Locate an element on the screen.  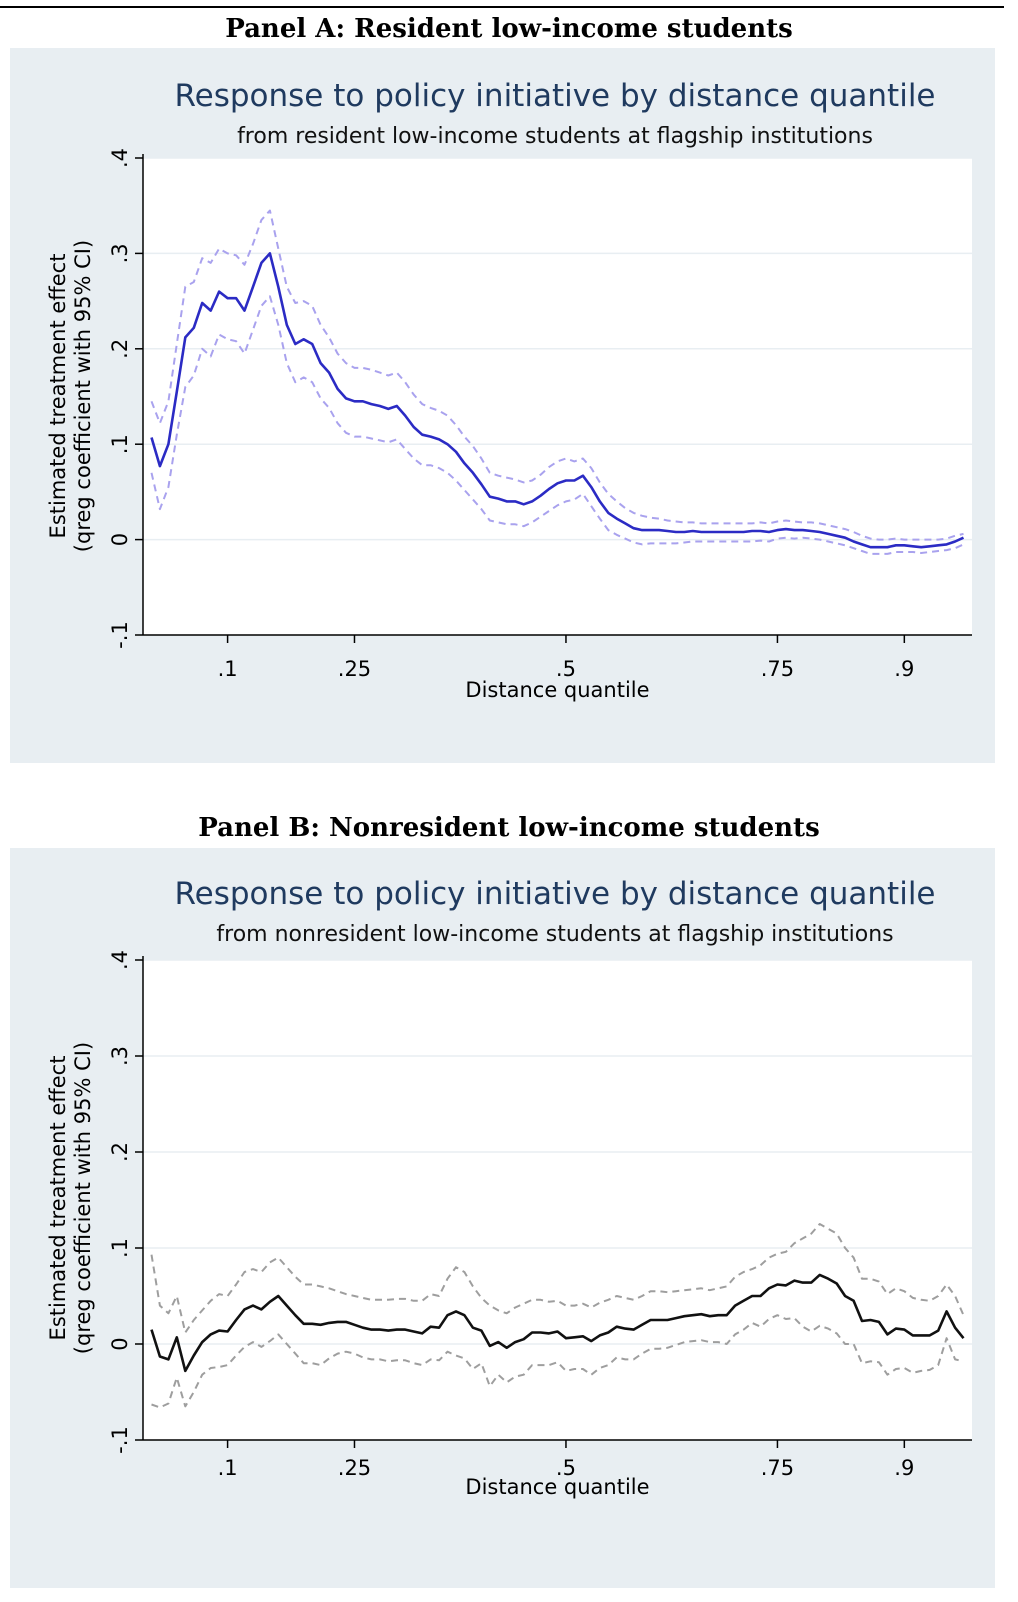
chart1-y-tick-label: 0 is located at coordinates (120, 1343).